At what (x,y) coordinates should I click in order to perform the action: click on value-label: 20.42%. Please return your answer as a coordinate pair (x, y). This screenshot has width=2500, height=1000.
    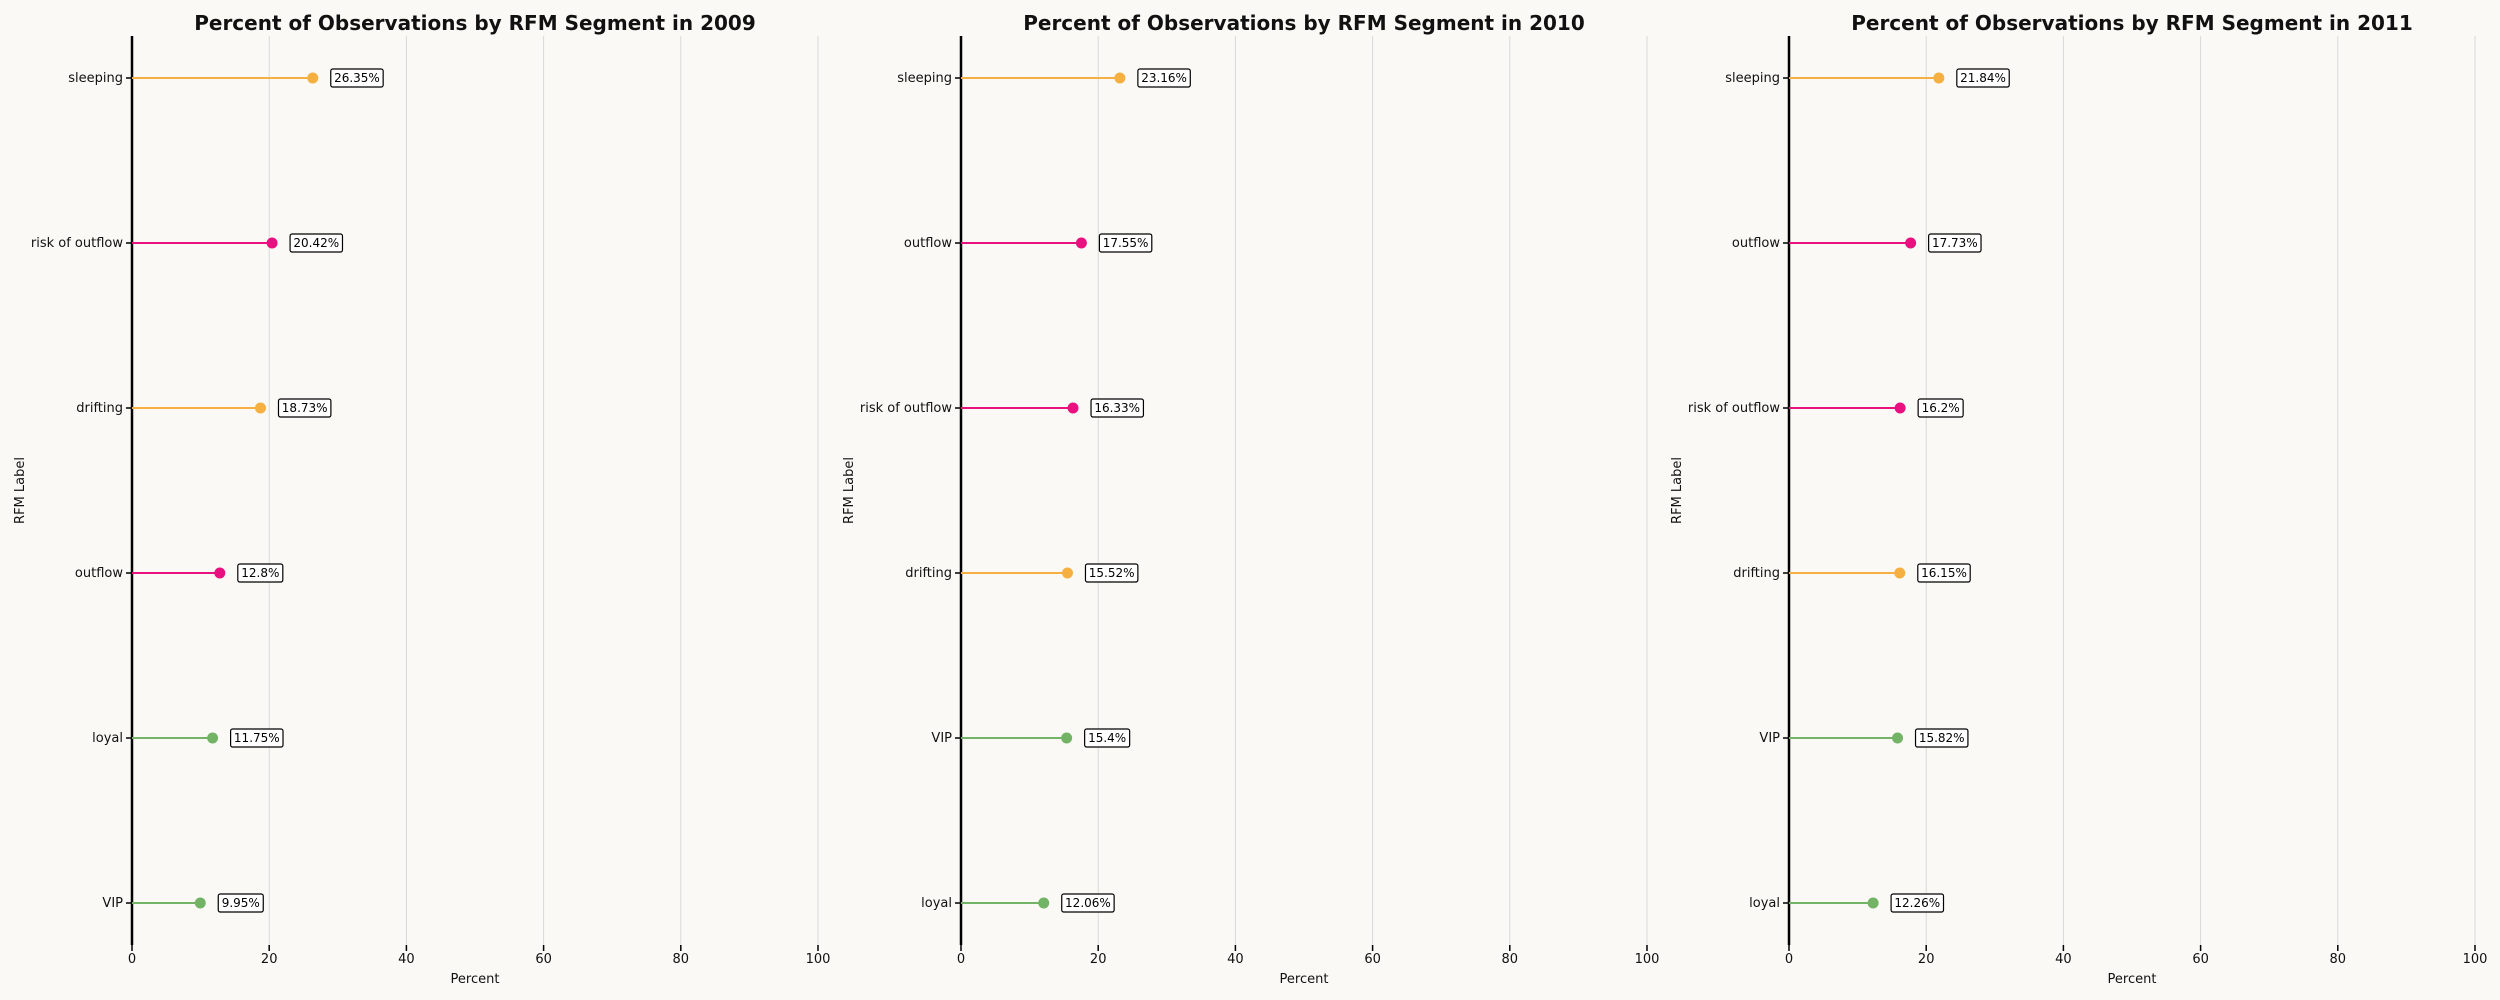
    Looking at the image, I should click on (316, 243).